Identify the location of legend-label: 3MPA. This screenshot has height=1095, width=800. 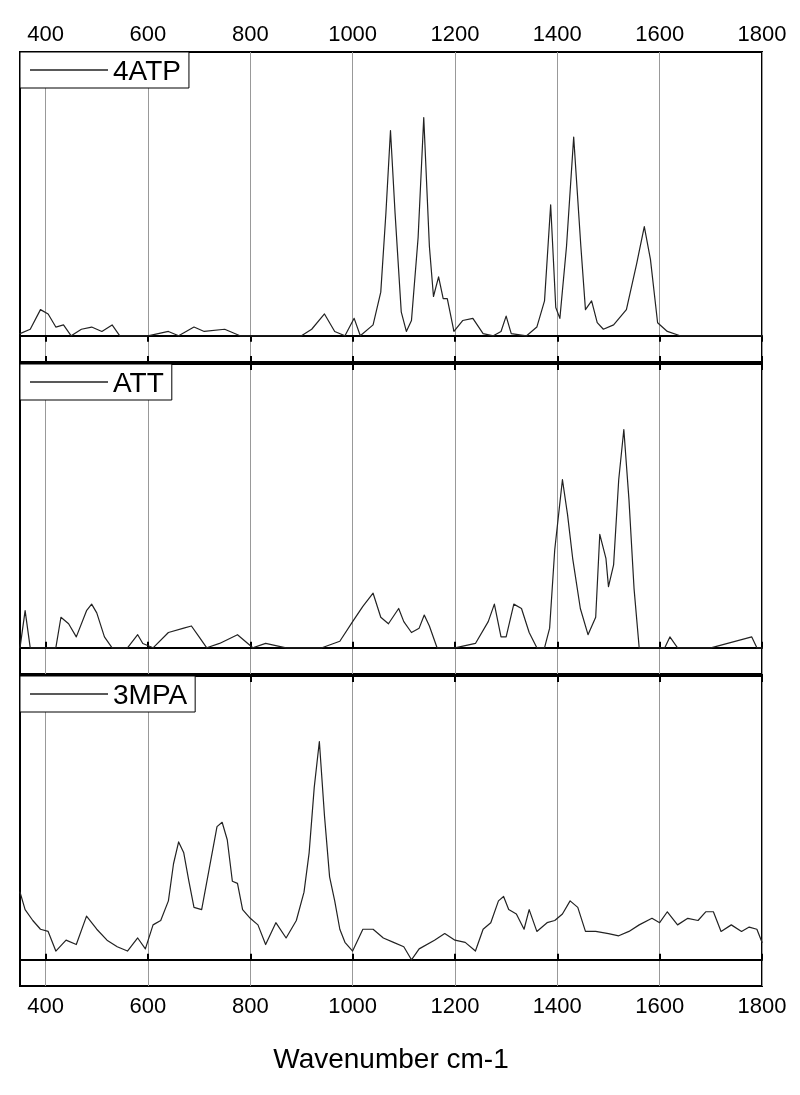
(150, 694).